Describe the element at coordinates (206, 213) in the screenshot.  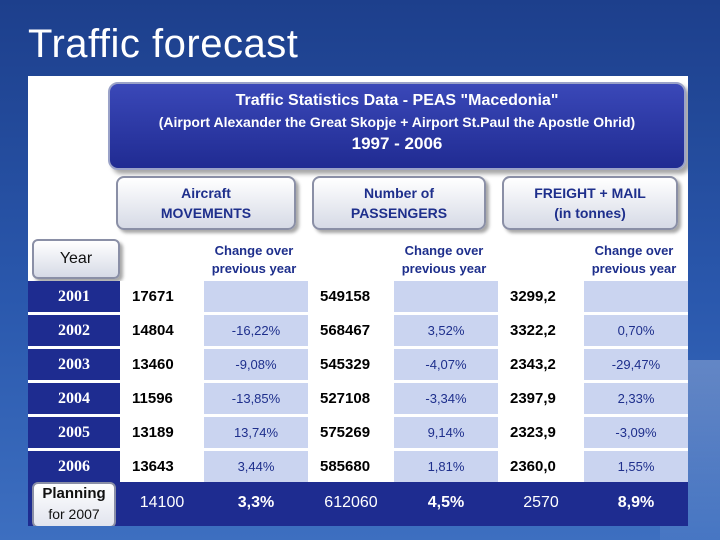
I see `category-aircraft-line2: MOVEMENTS` at that location.